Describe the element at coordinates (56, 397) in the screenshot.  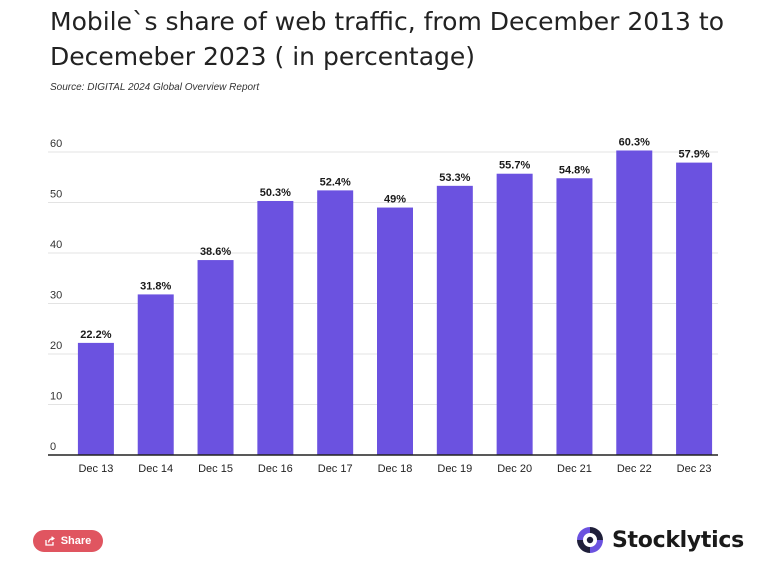
I see `y-tick-label: 10` at that location.